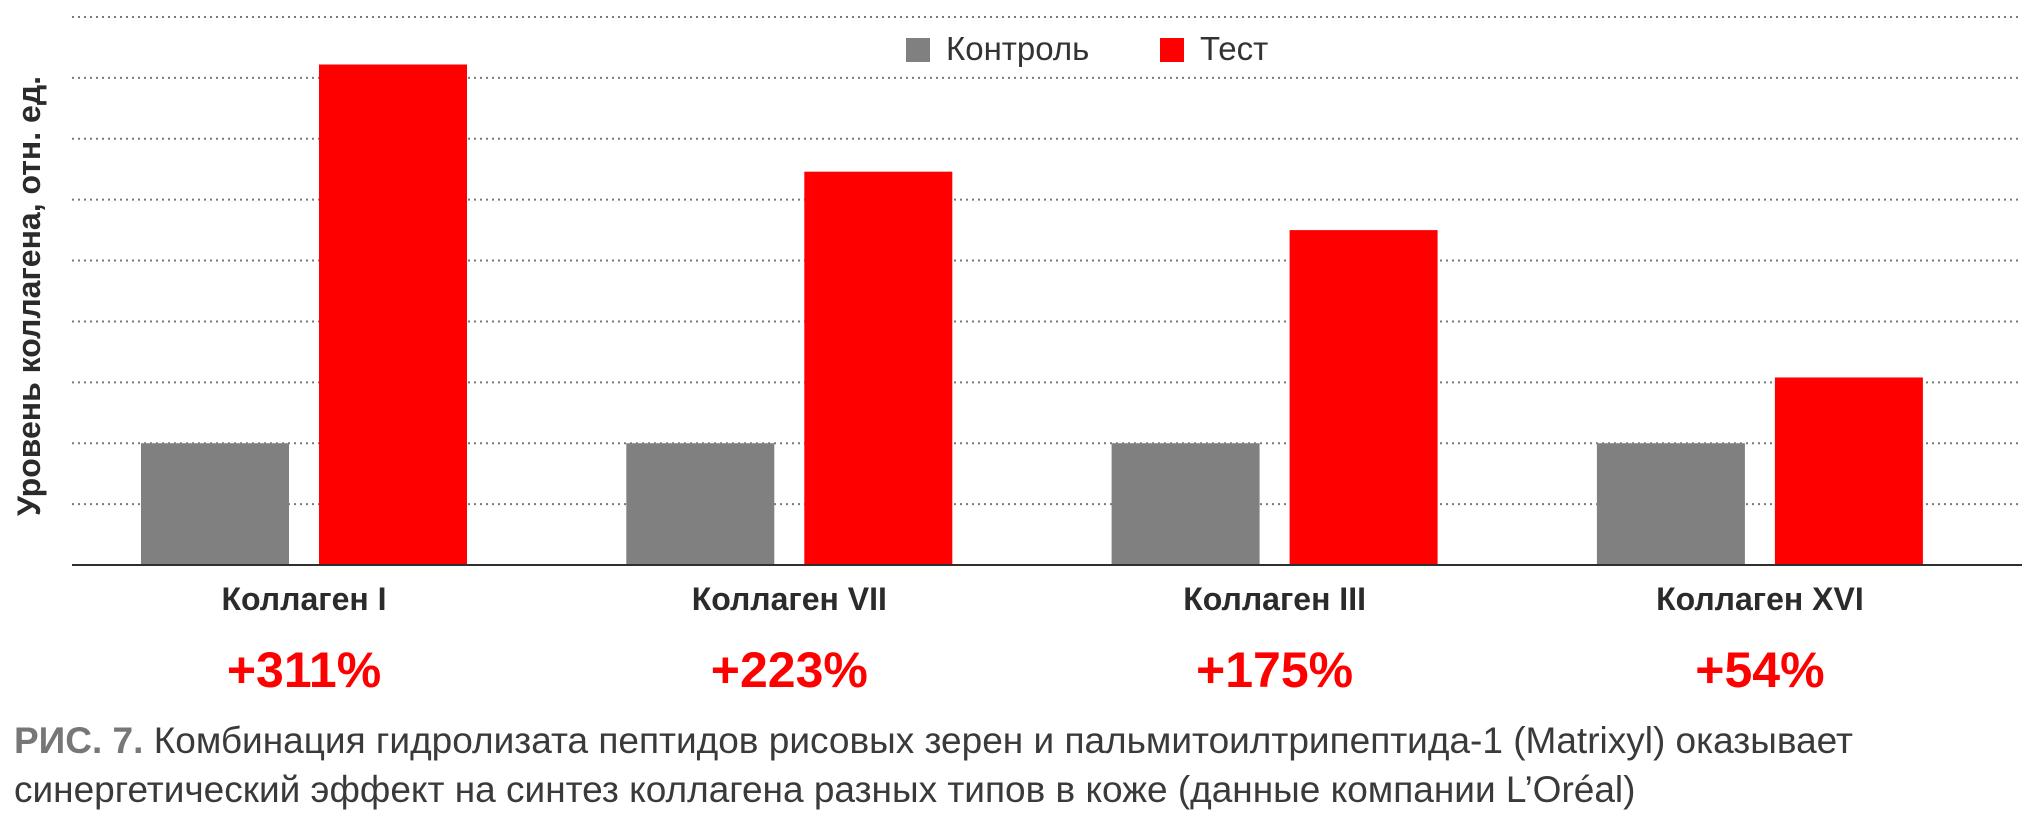 Image resolution: width=2022 pixels, height=821 pixels. I want to click on category-label: Коллаген XVI, so click(1760, 599).